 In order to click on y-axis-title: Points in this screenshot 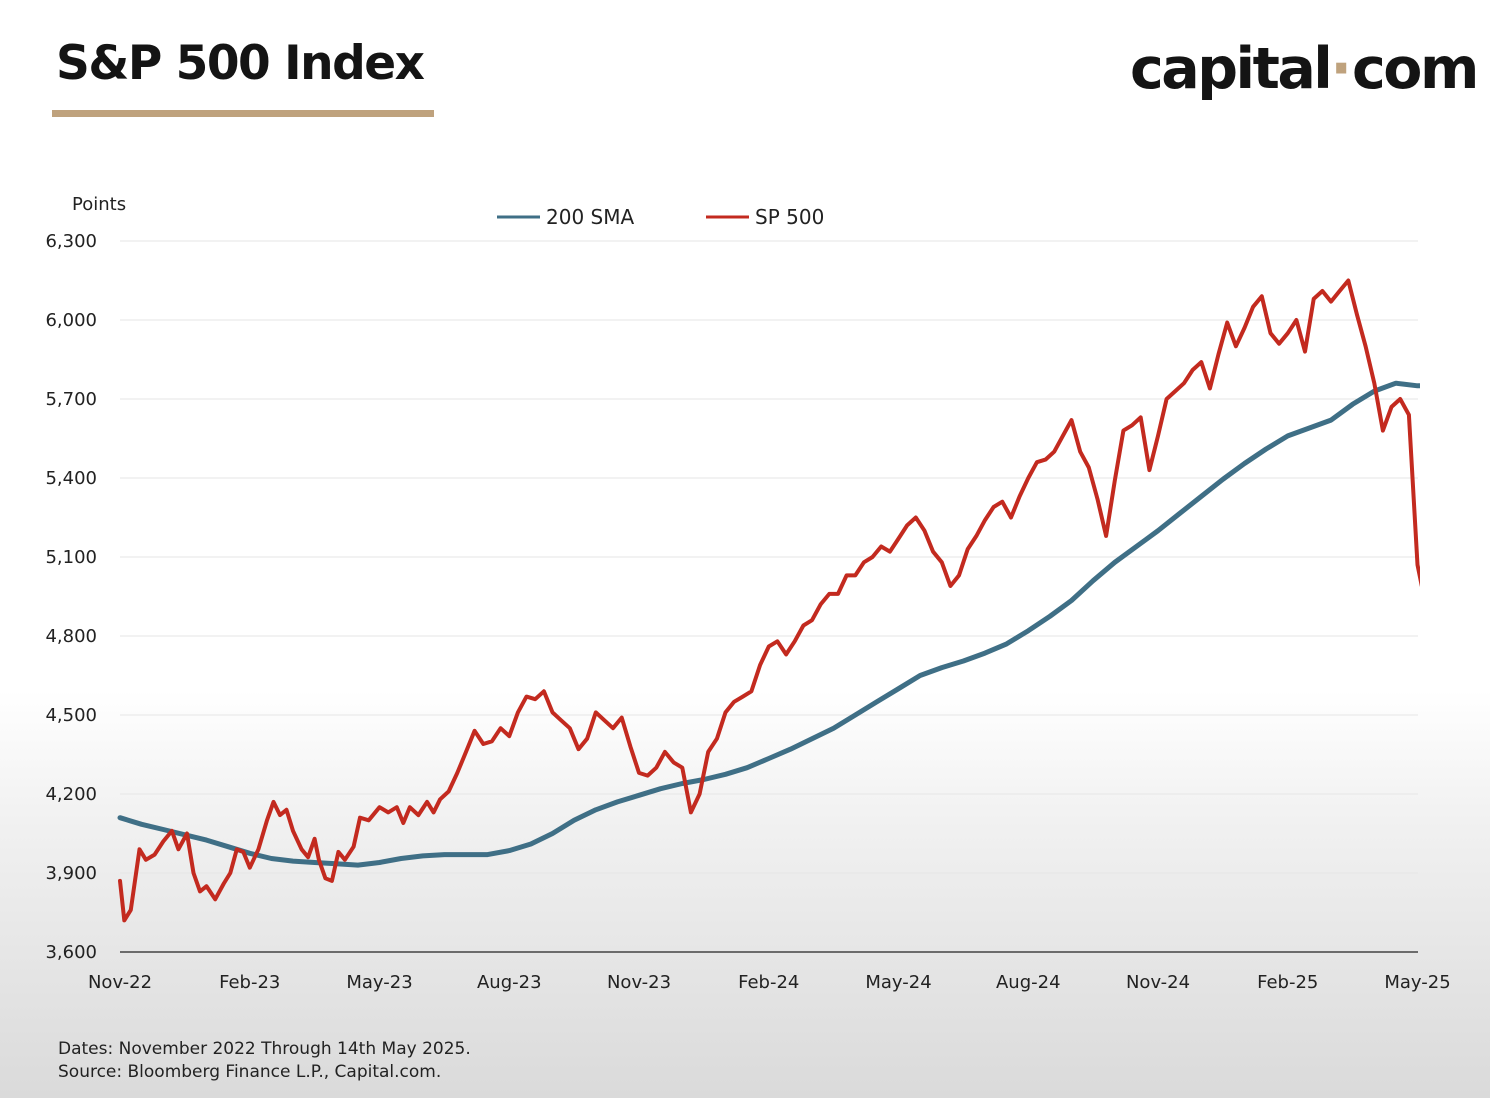, I will do `click(99, 204)`.